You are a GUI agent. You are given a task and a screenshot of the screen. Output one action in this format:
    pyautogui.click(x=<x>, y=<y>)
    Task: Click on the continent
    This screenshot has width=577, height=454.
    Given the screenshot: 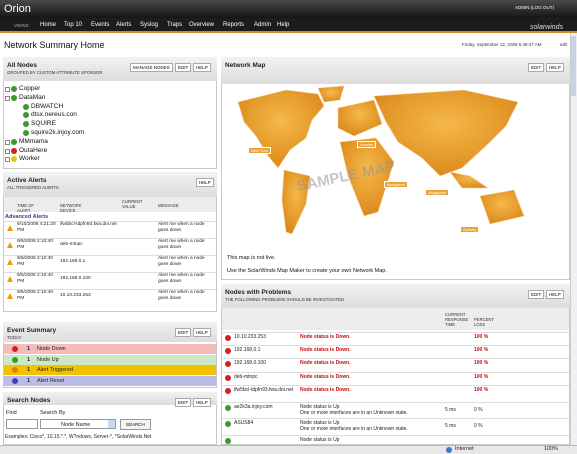 What is the action you would take?
    pyautogui.click(x=296, y=202)
    